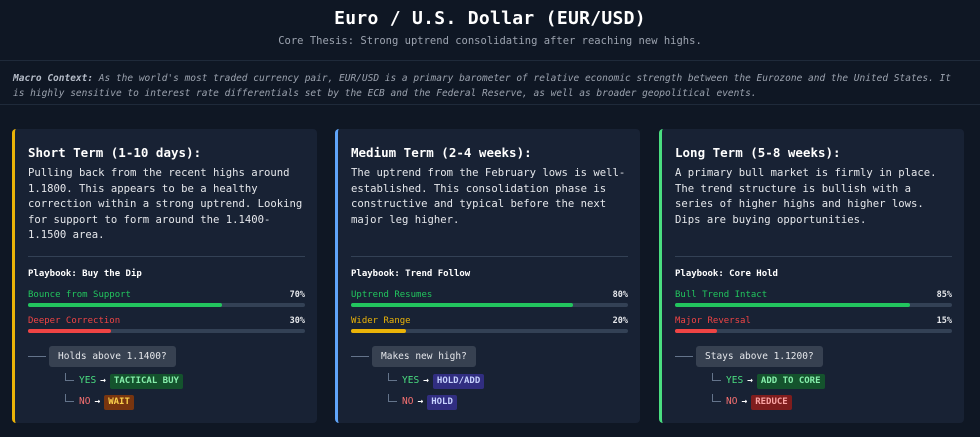  Describe the element at coordinates (146, 381) in the screenshot. I see `yes-action-badge: TACTICAL BUY` at that location.